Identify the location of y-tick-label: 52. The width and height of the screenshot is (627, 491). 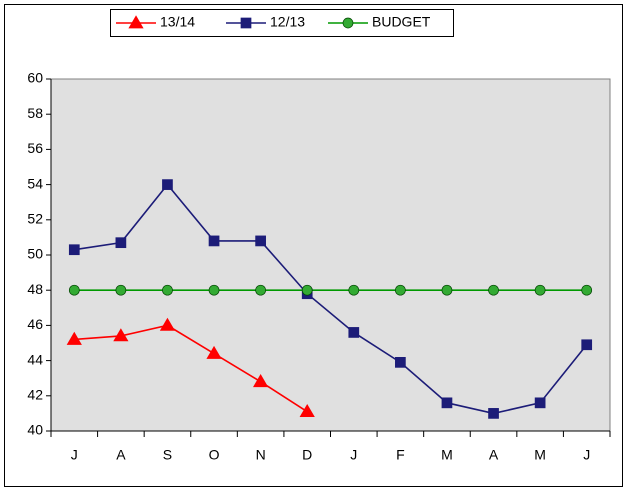
(35, 219).